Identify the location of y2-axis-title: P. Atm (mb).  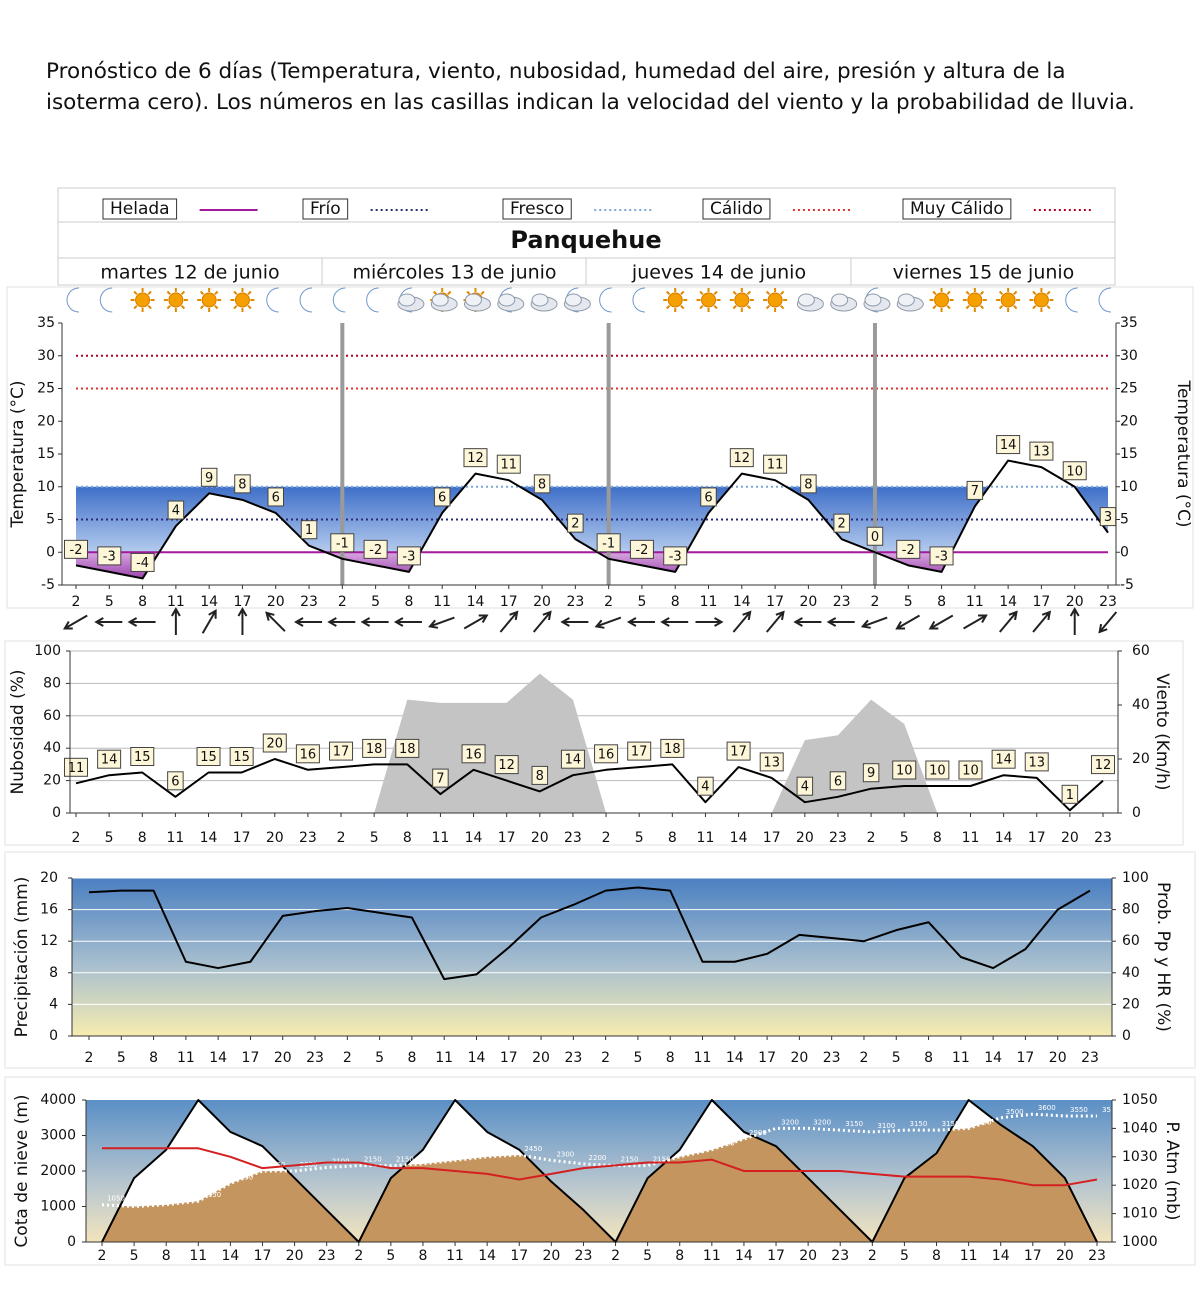
(1172, 1171).